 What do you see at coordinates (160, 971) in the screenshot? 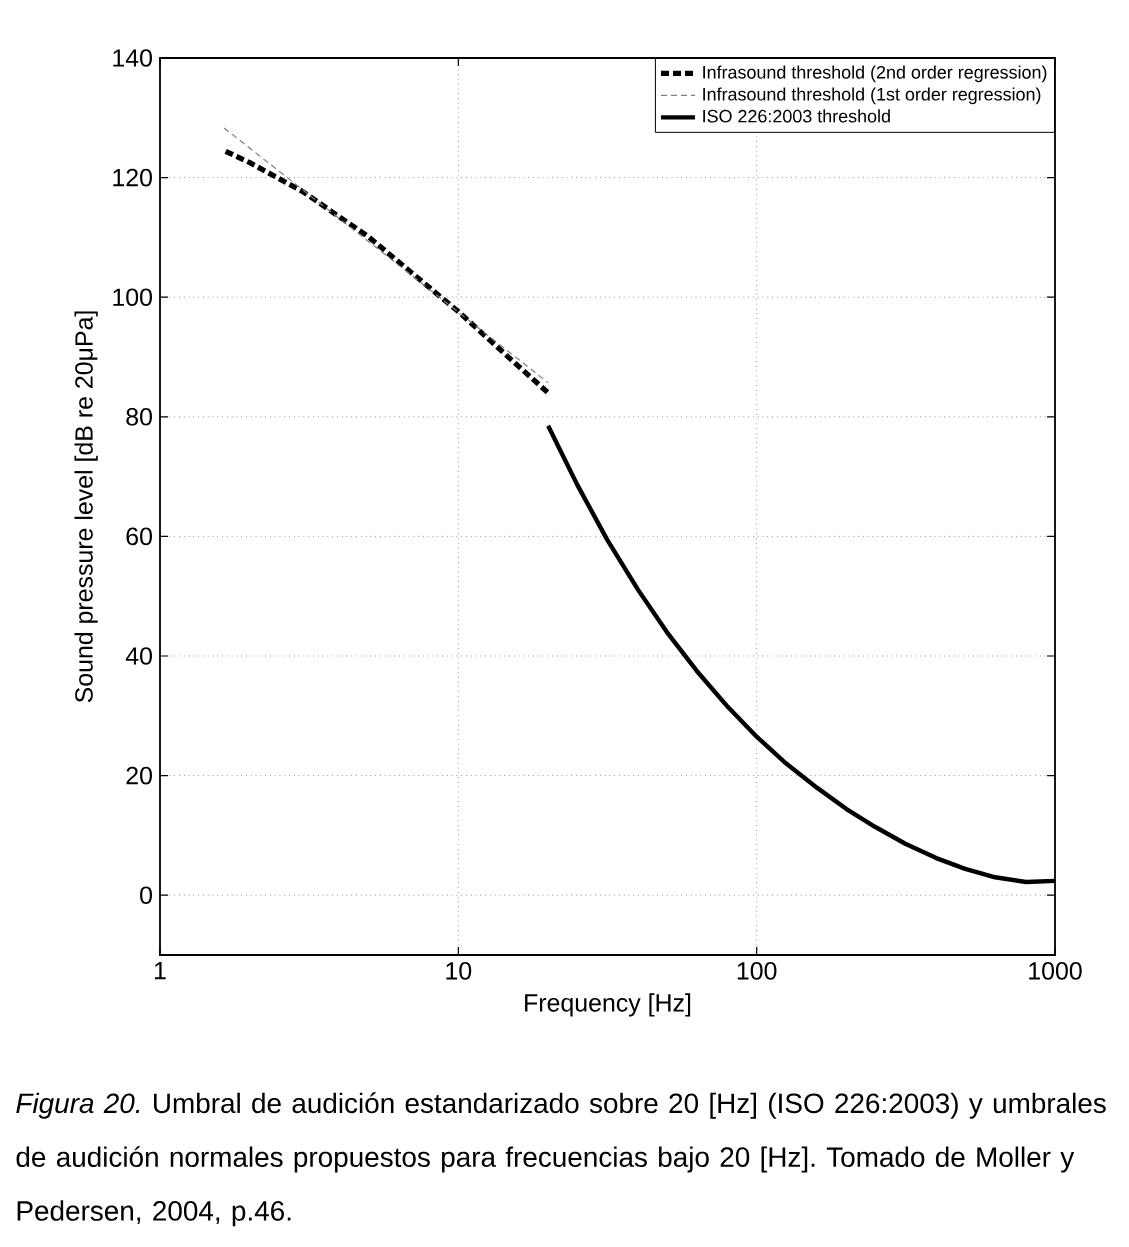
I see `x-tick-label: 1` at bounding box center [160, 971].